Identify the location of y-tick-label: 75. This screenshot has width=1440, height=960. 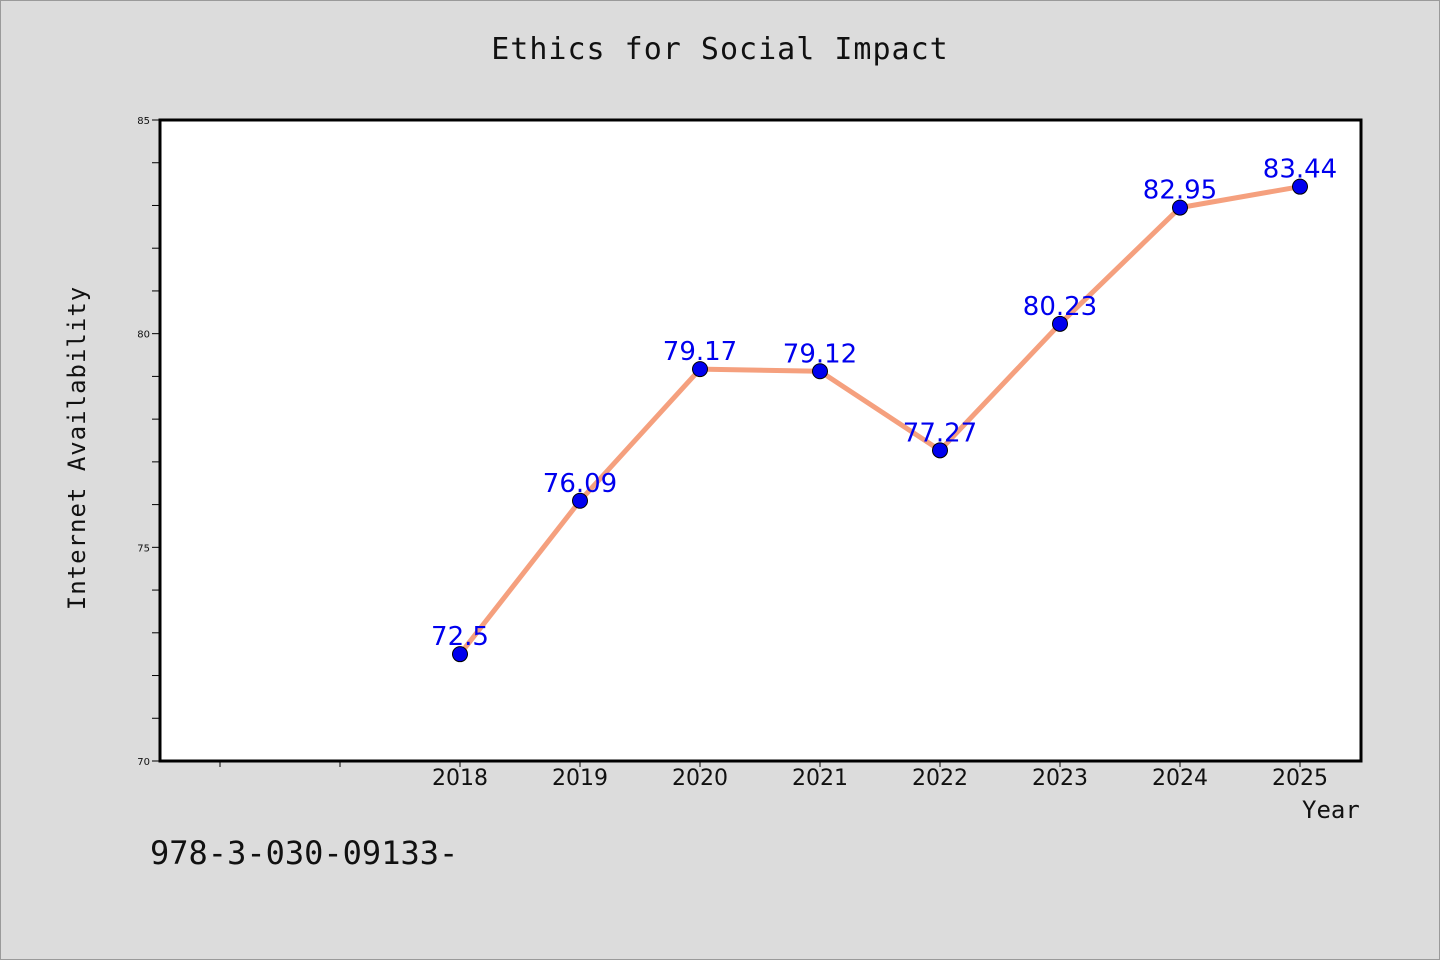
(143, 548).